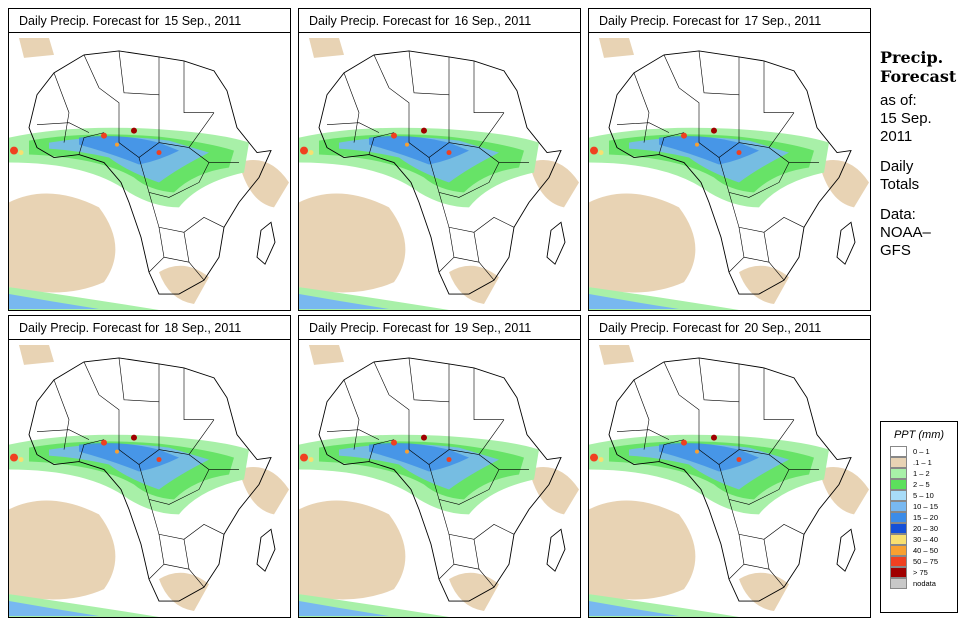 This screenshot has height=628, width=965. I want to click on legend-label: 2 – 5, so click(921, 484).